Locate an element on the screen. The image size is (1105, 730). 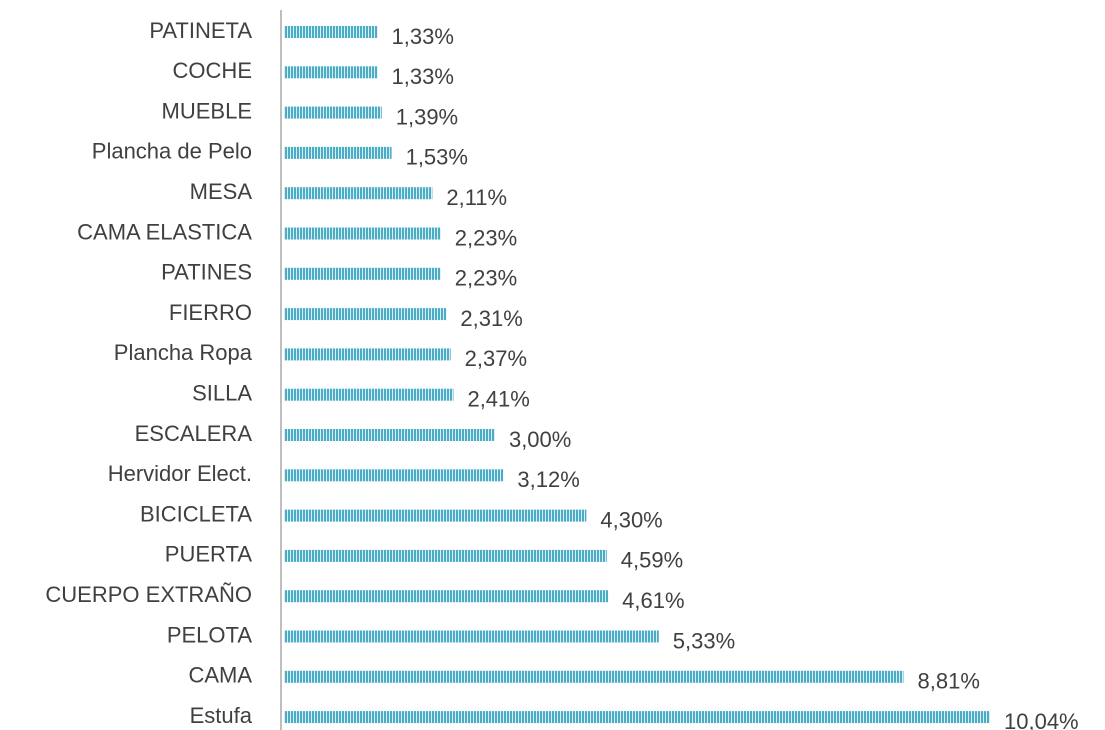
y-tick-label: PUERTA is located at coordinates (209, 554).